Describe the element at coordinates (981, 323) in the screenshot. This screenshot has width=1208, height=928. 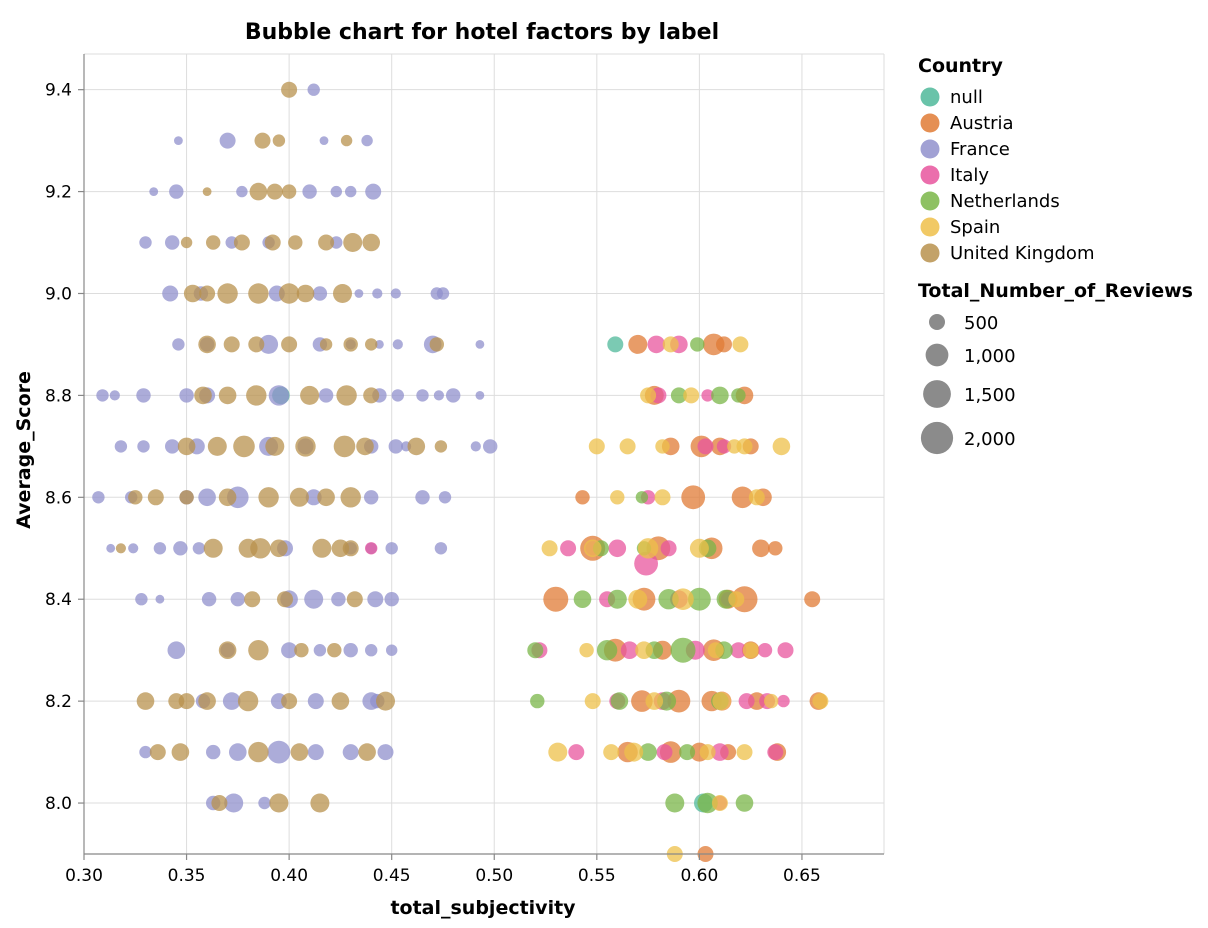
I see `size-legend-label: 500` at that location.